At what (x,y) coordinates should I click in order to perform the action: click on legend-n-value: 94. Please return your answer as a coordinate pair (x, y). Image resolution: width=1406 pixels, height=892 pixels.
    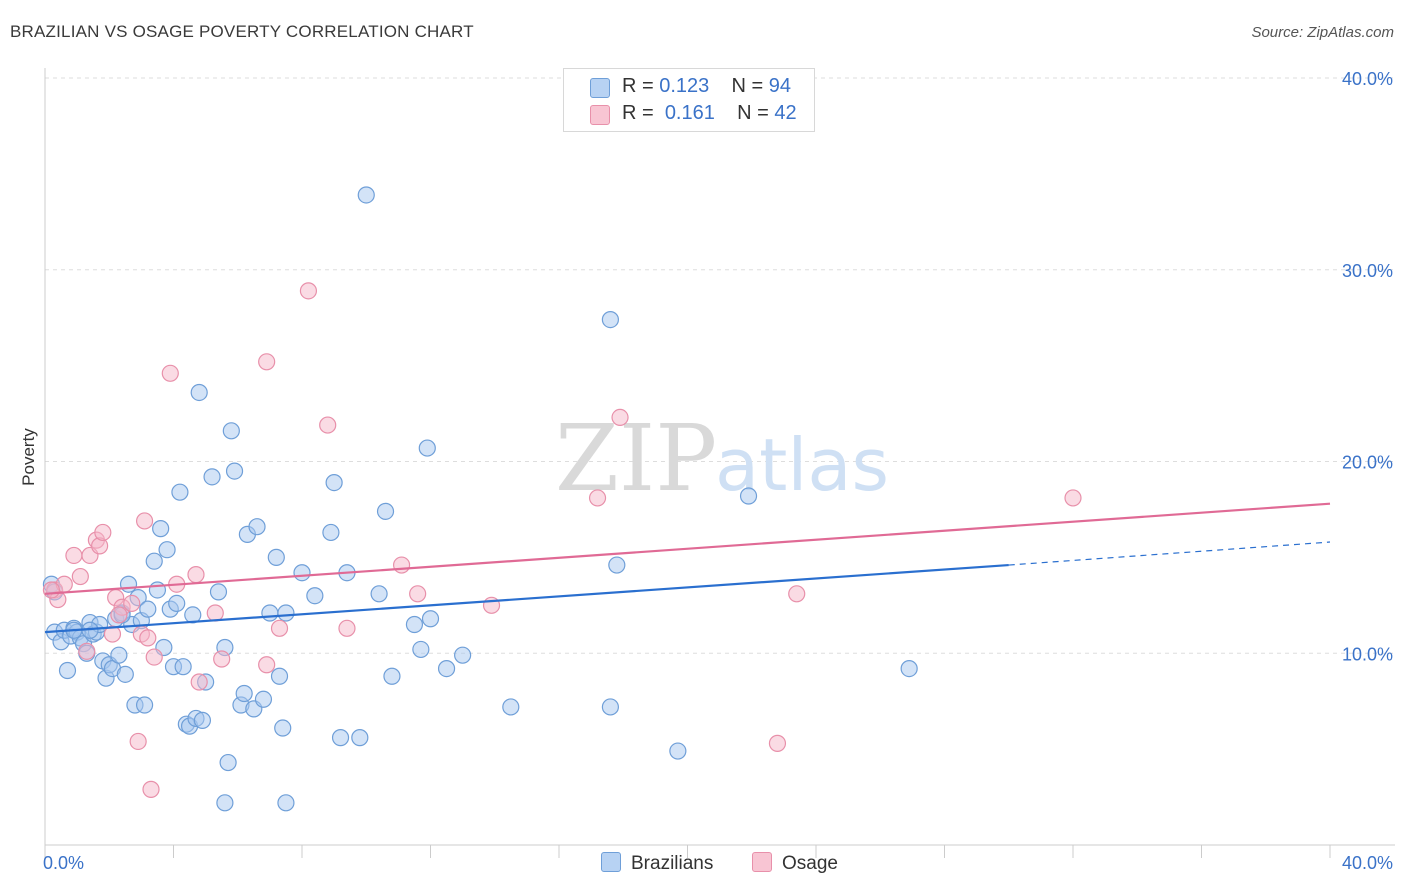
    Looking at the image, I should click on (780, 86).